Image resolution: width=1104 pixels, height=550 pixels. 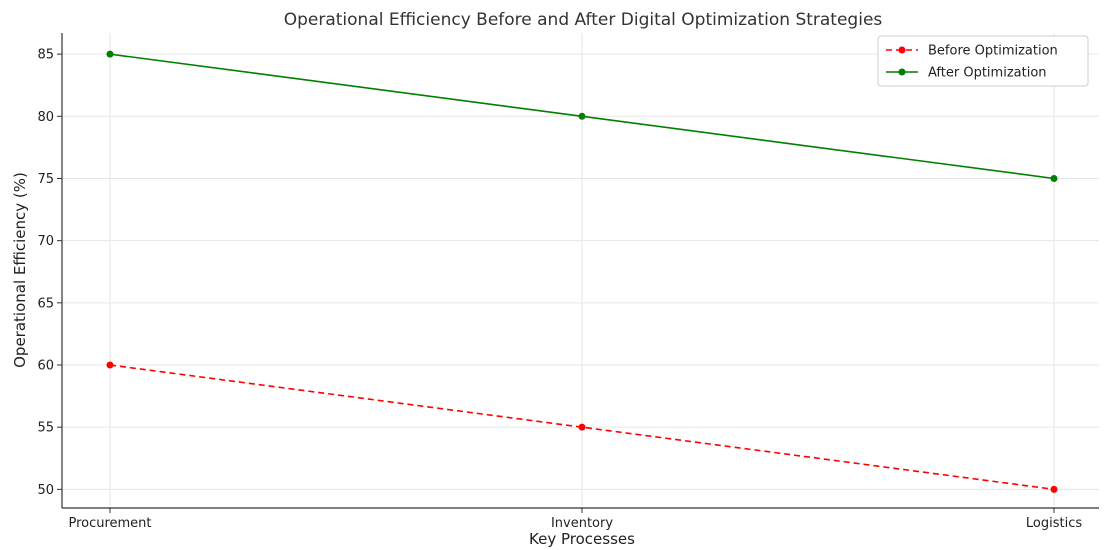 I want to click on y-axis-label: Operational Efficiency (%), so click(x=20, y=270).